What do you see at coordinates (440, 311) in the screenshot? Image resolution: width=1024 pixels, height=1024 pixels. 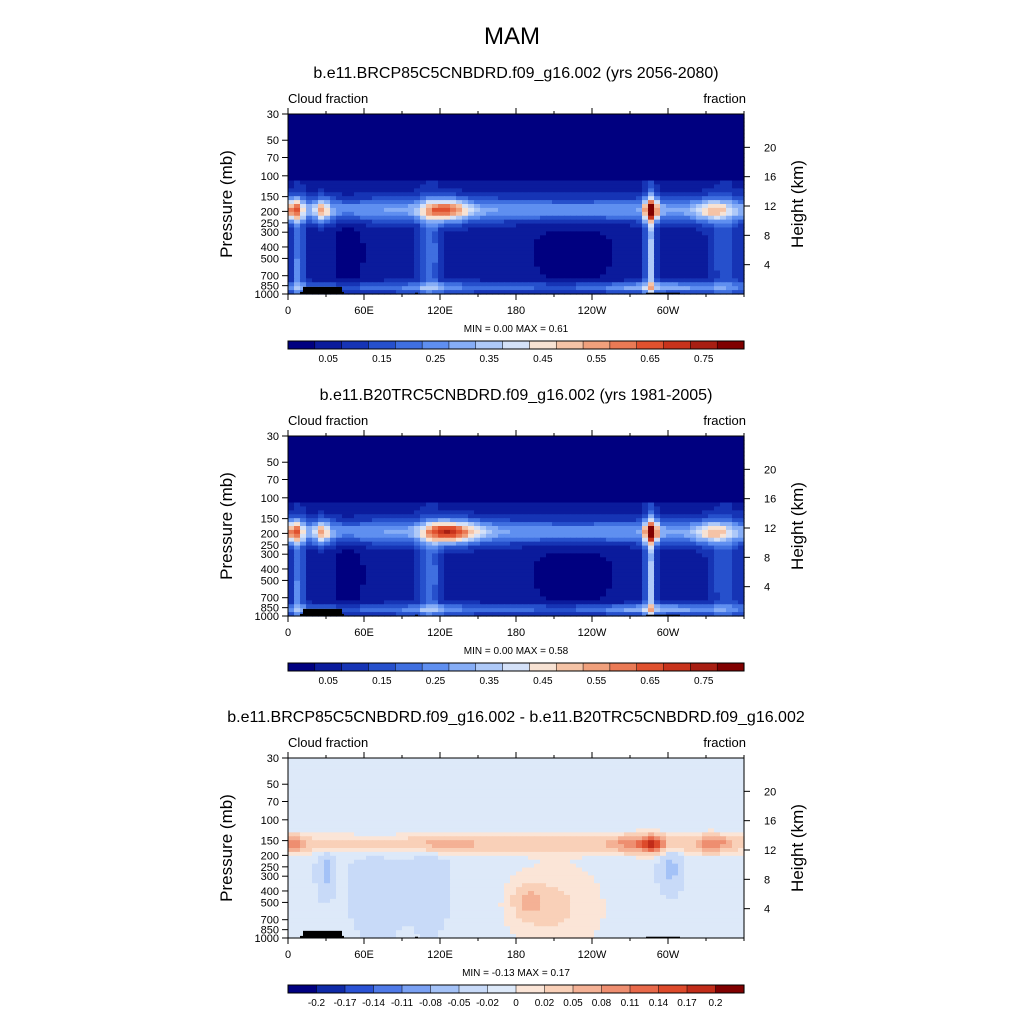 I see `x-tick-label: 120E` at bounding box center [440, 311].